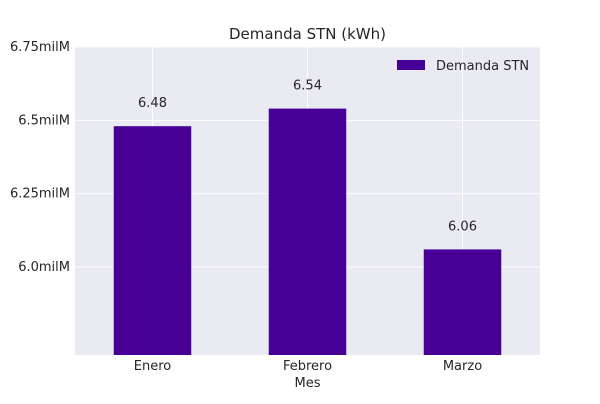 This screenshot has height=404, width=600. Describe the element at coordinates (152, 240) in the screenshot. I see `bar-enero` at that location.